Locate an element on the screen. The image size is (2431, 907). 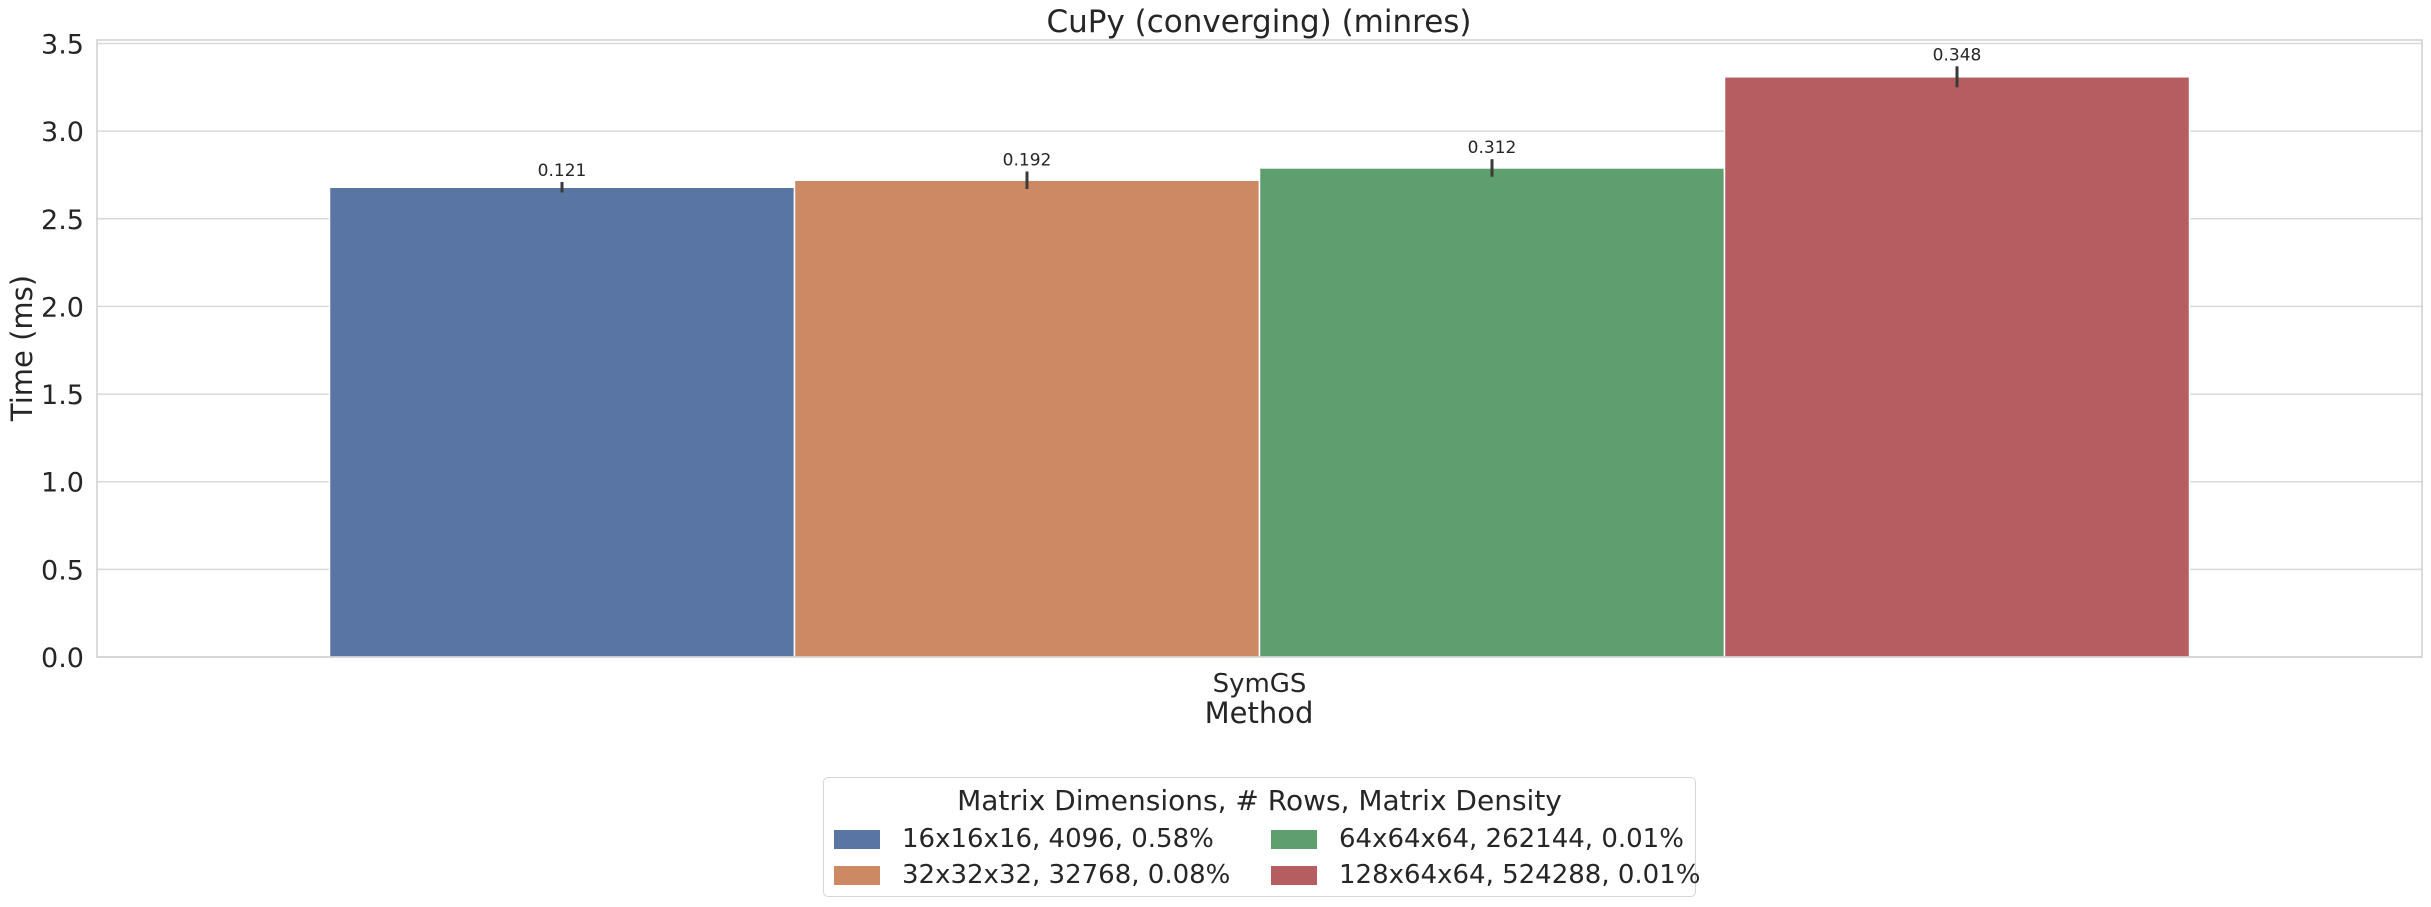
legend-item: 64x64x64, 262144, 0.01% is located at coordinates (1477, 839).